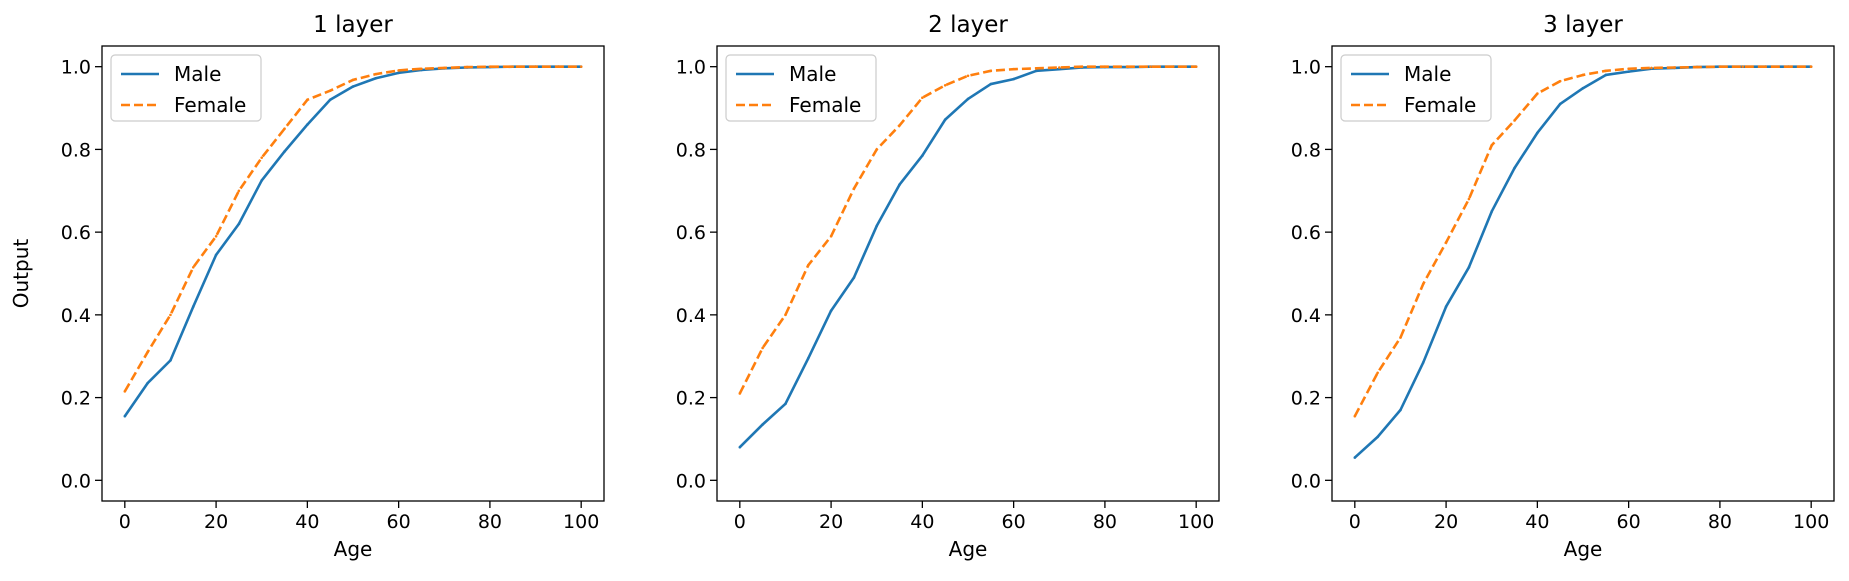  Describe the element at coordinates (1306, 150) in the screenshot. I see `y-tick-label: 0.8` at that location.